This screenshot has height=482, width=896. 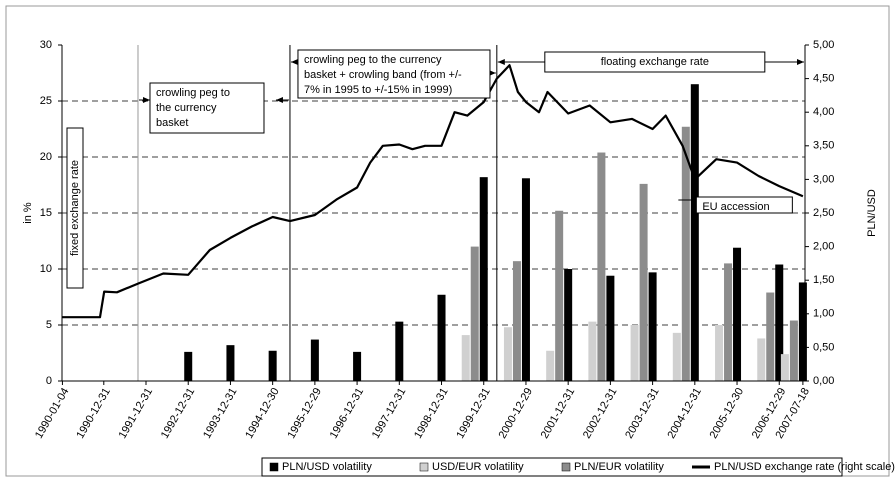 What do you see at coordinates (684, 413) in the screenshot?
I see `x-tick-label: 2004-12-31` at bounding box center [684, 413].